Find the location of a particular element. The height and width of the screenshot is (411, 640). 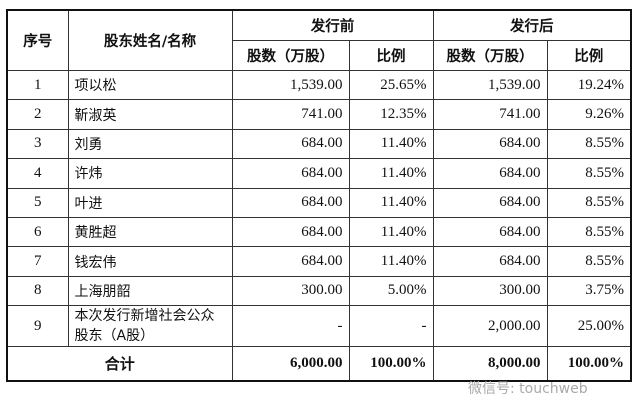

table-row: 8 上海朋韶 300.00 5.00% 300.00 3.75% is located at coordinates (319, 291).